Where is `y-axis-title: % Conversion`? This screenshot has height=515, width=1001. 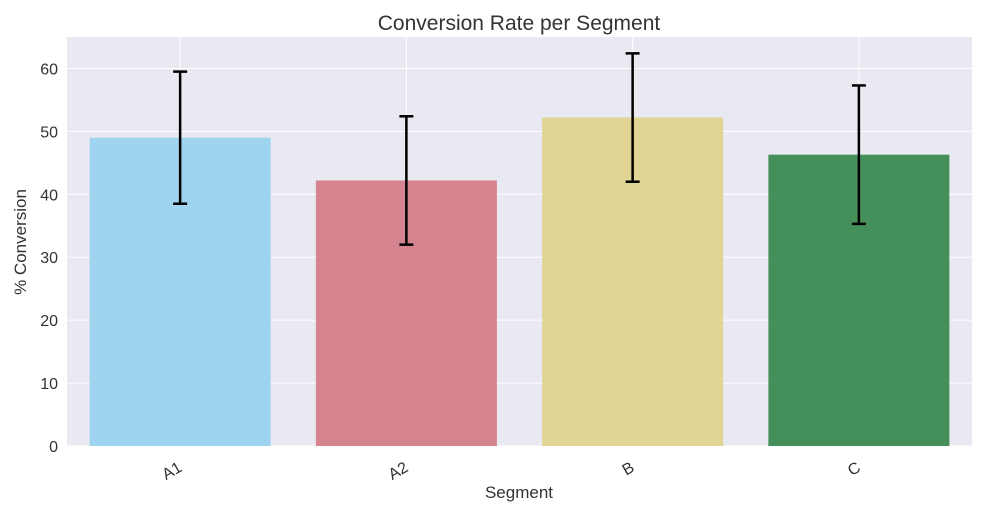 y-axis-title: % Conversion is located at coordinates (20, 242).